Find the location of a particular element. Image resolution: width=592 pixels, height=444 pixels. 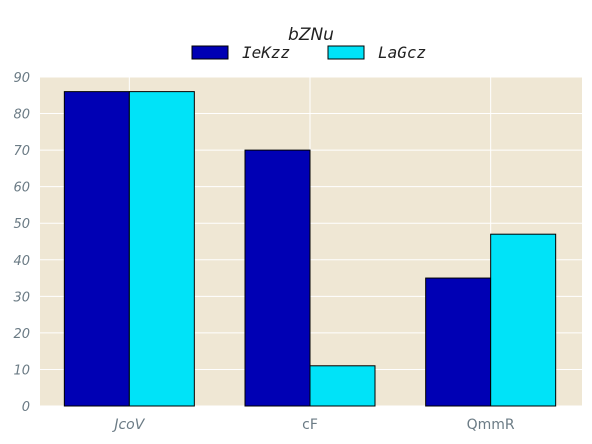

chart-title: bZNu is located at coordinates (311, 35).